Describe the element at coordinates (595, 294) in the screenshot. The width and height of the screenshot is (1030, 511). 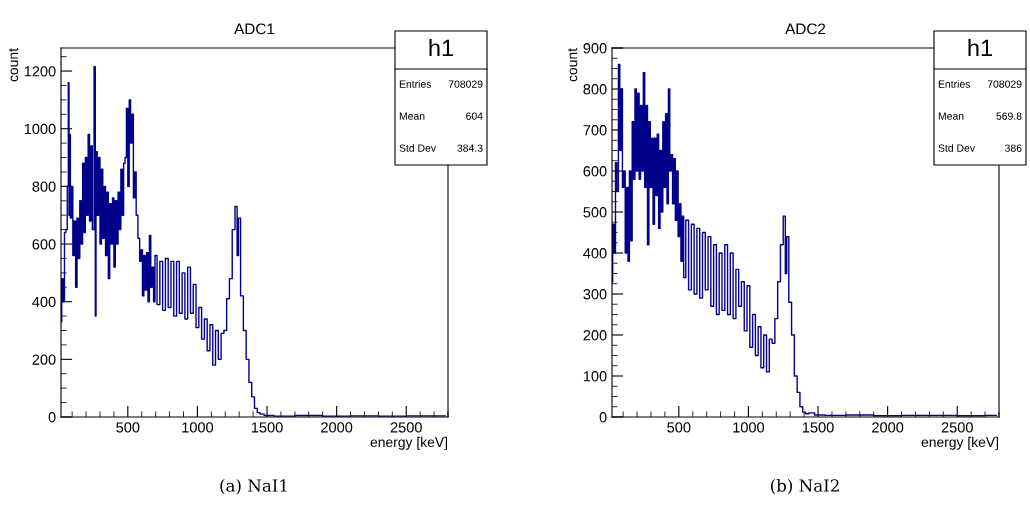
I see `y-tick-label: 300` at that location.